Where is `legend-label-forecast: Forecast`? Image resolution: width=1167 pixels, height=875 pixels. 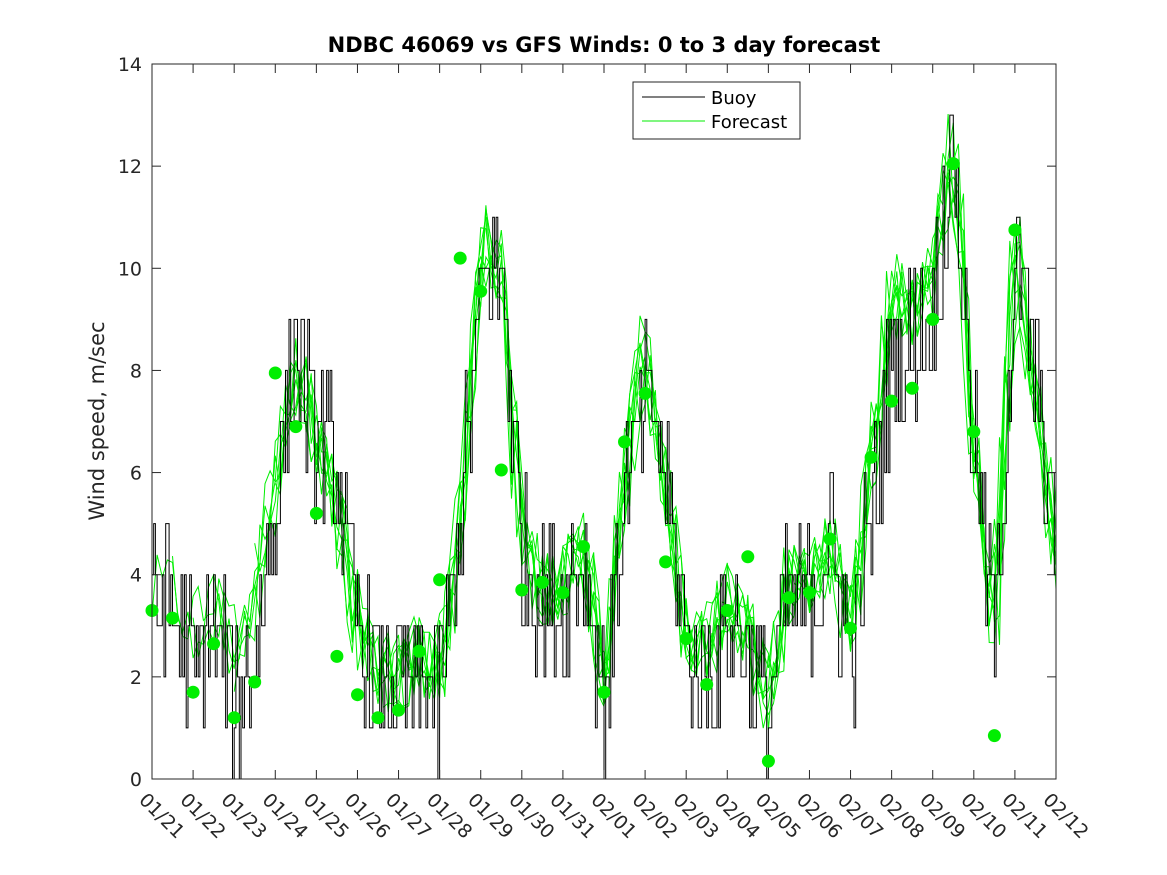
legend-label-forecast: Forecast is located at coordinates (749, 122).